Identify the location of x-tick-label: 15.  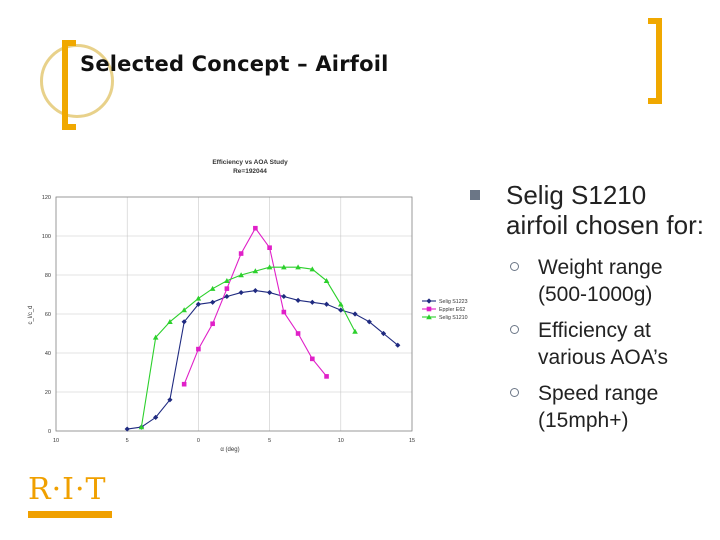
(412, 441).